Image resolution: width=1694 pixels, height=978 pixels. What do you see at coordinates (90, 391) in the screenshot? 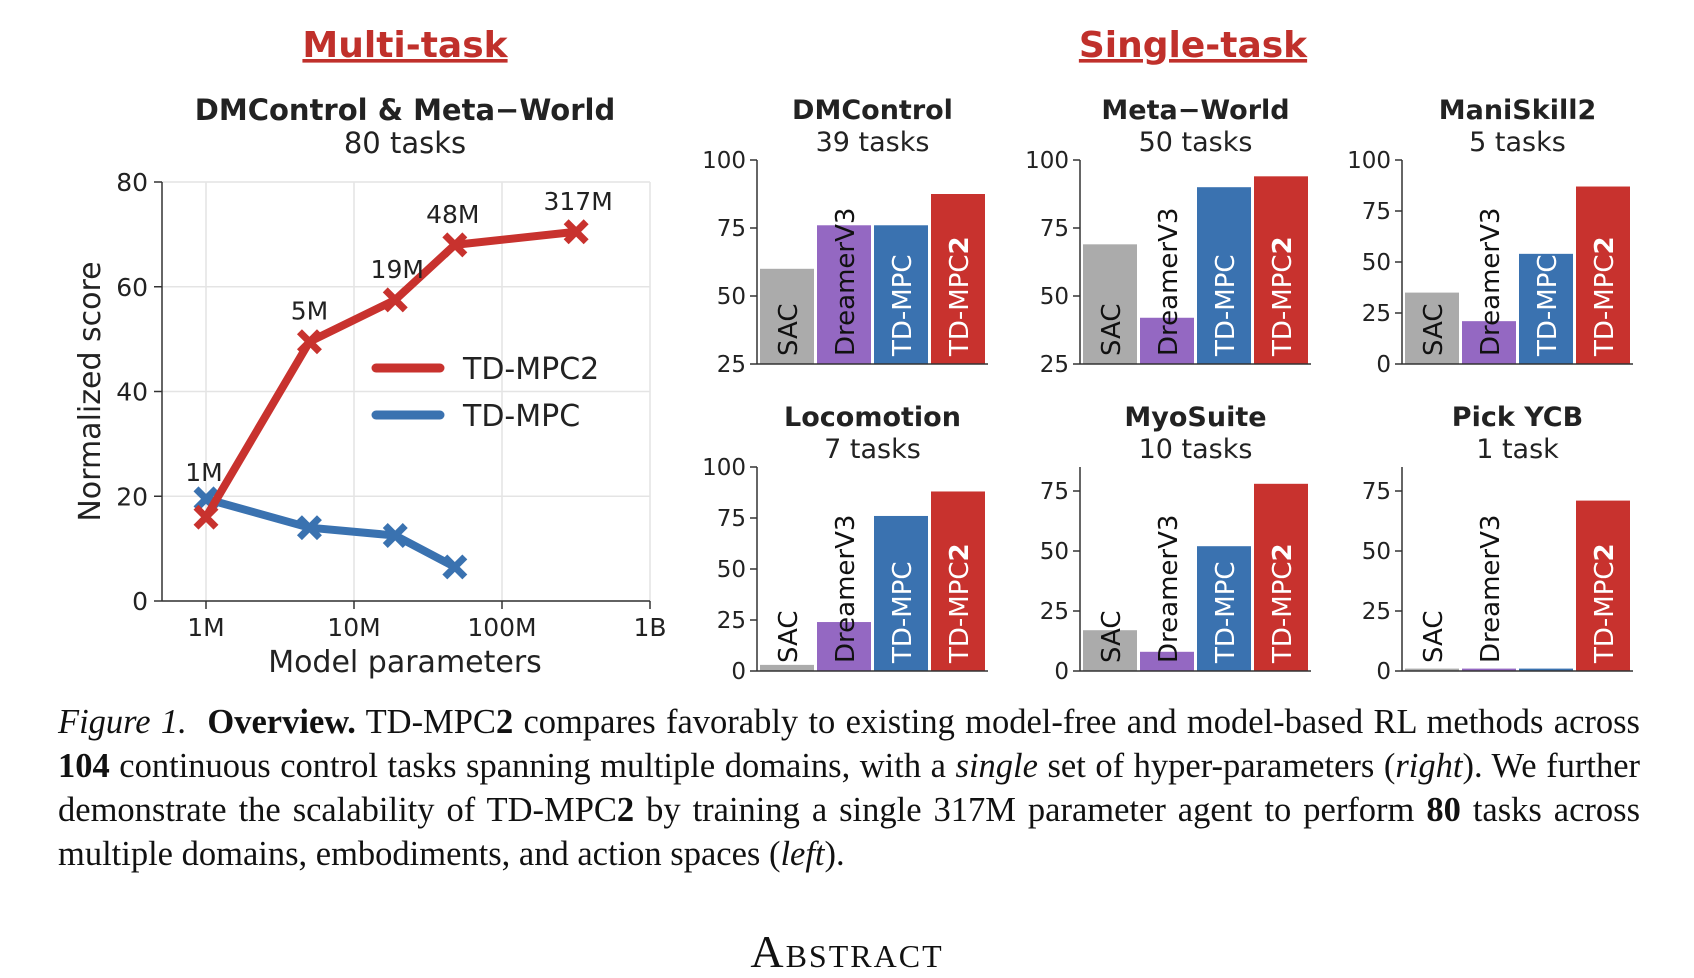
I see `y-axis-label: Normalized score` at bounding box center [90, 391].